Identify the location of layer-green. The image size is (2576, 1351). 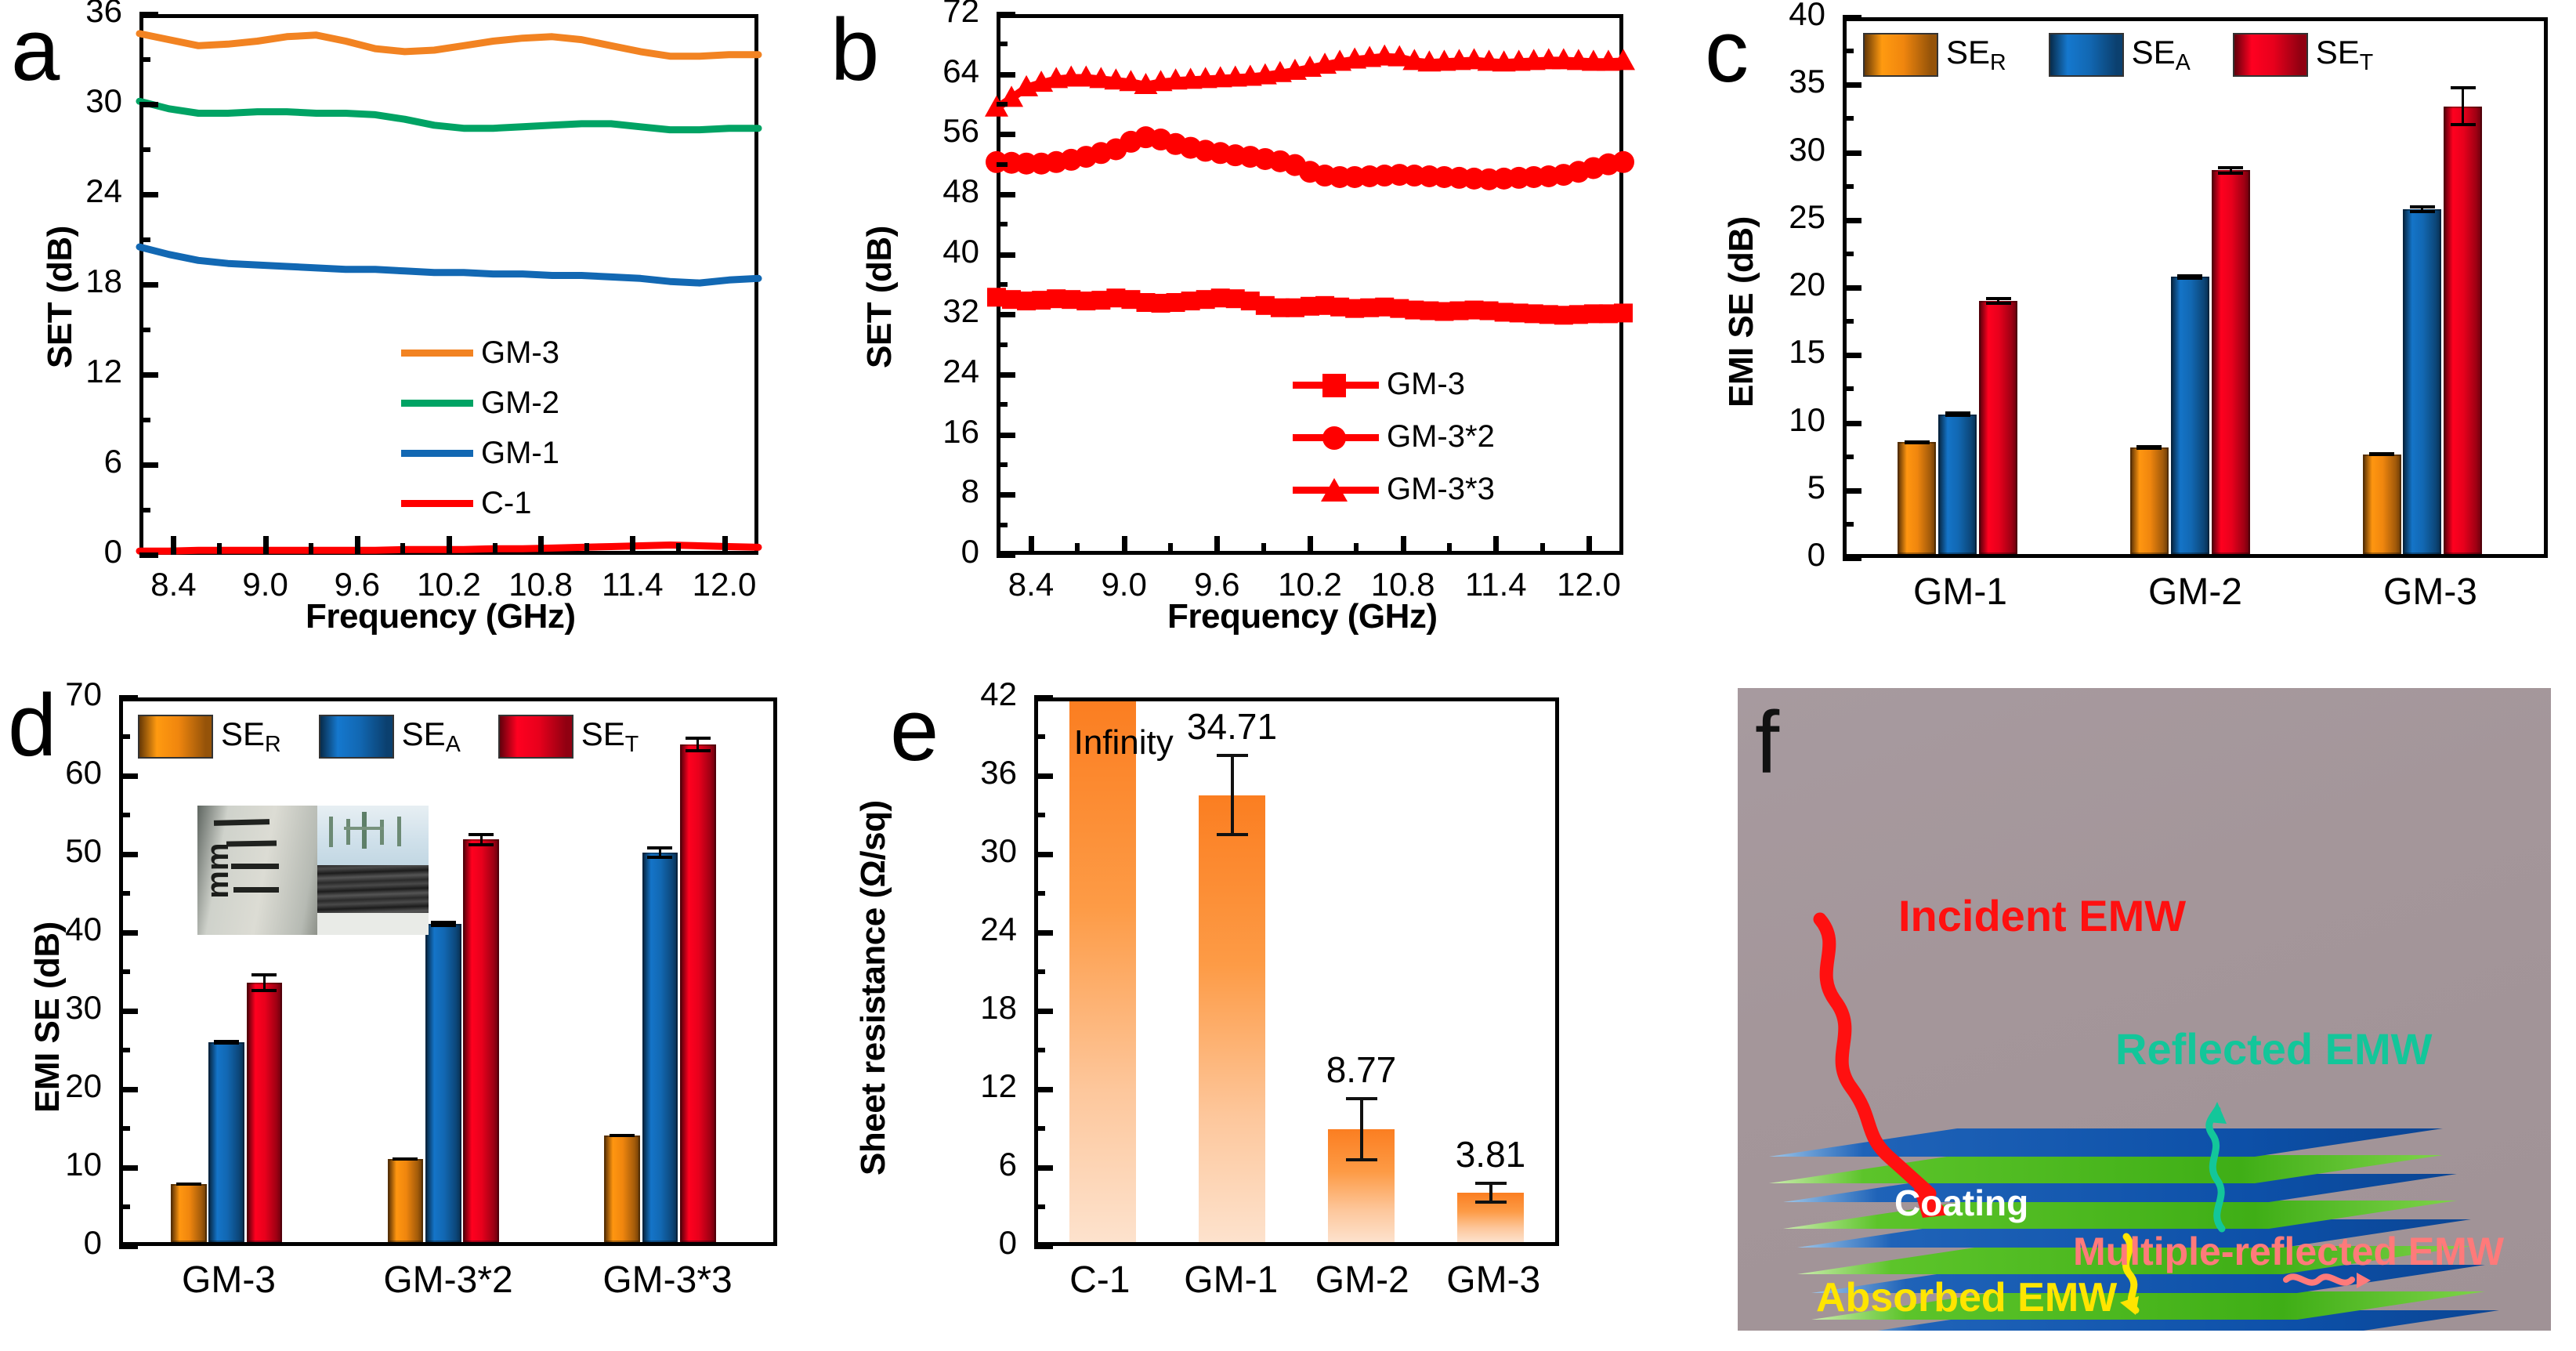
(2134, 1260).